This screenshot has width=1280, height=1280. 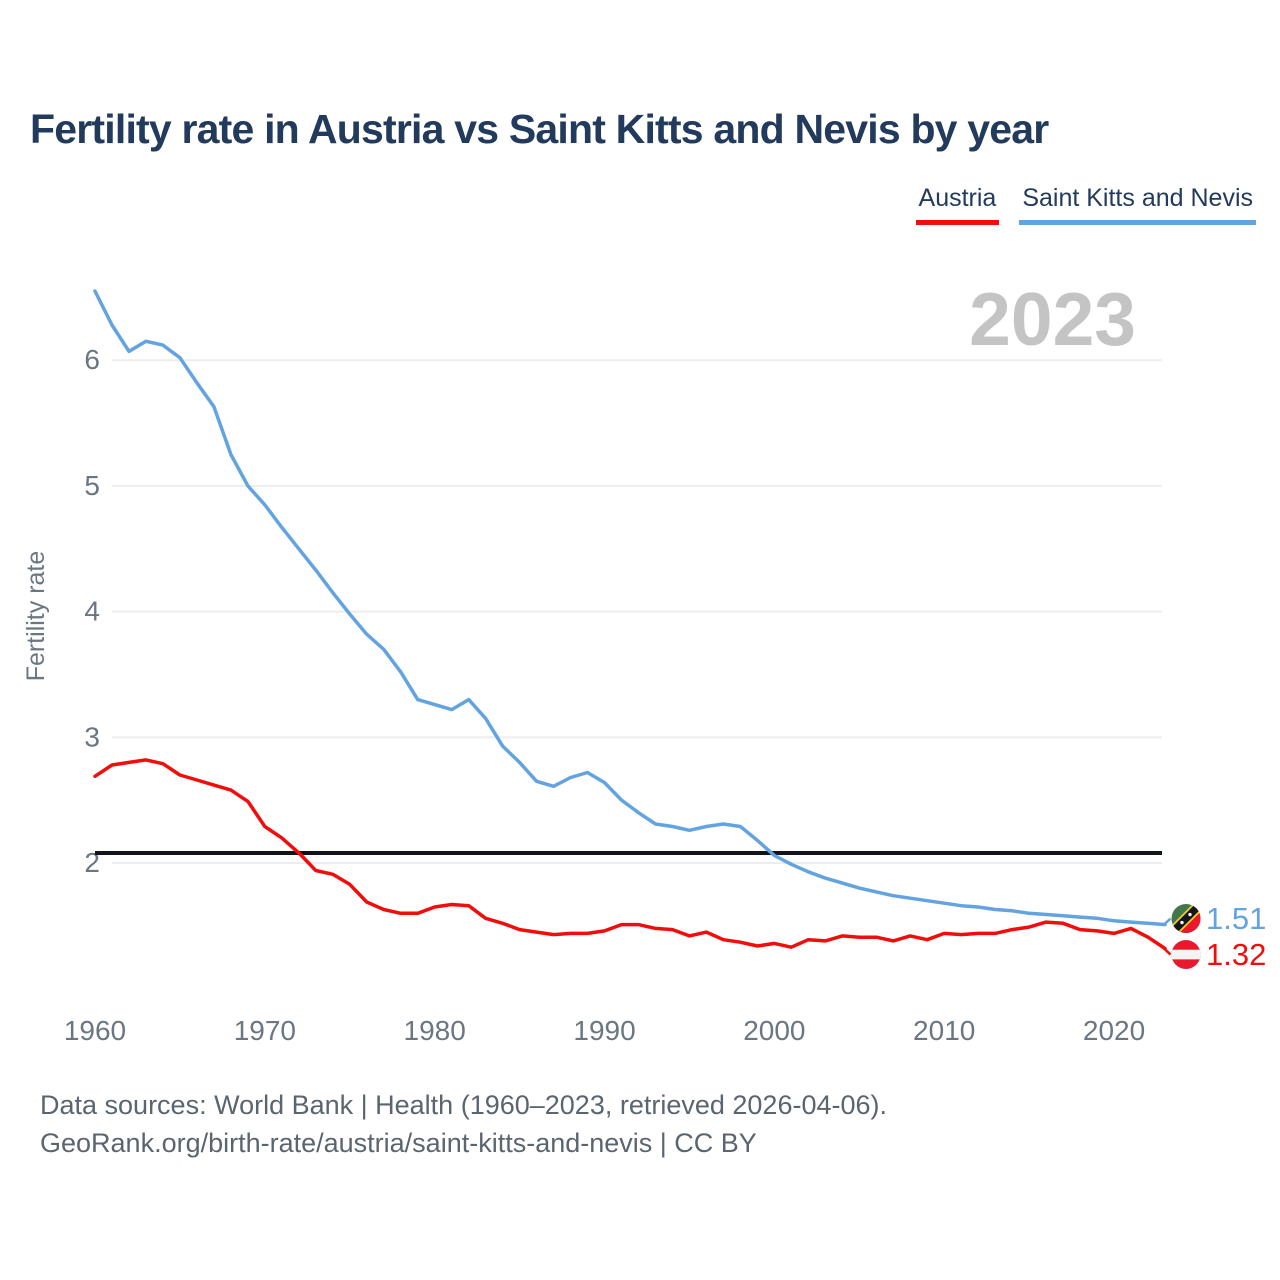 I want to click on legend-item-austria: Austria, so click(x=957, y=204).